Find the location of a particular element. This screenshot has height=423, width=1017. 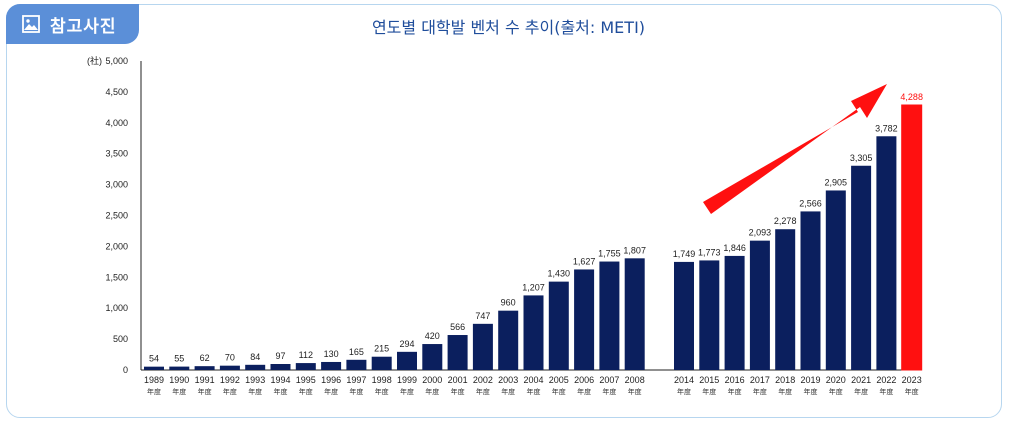

bar-1989 is located at coordinates (154, 368).